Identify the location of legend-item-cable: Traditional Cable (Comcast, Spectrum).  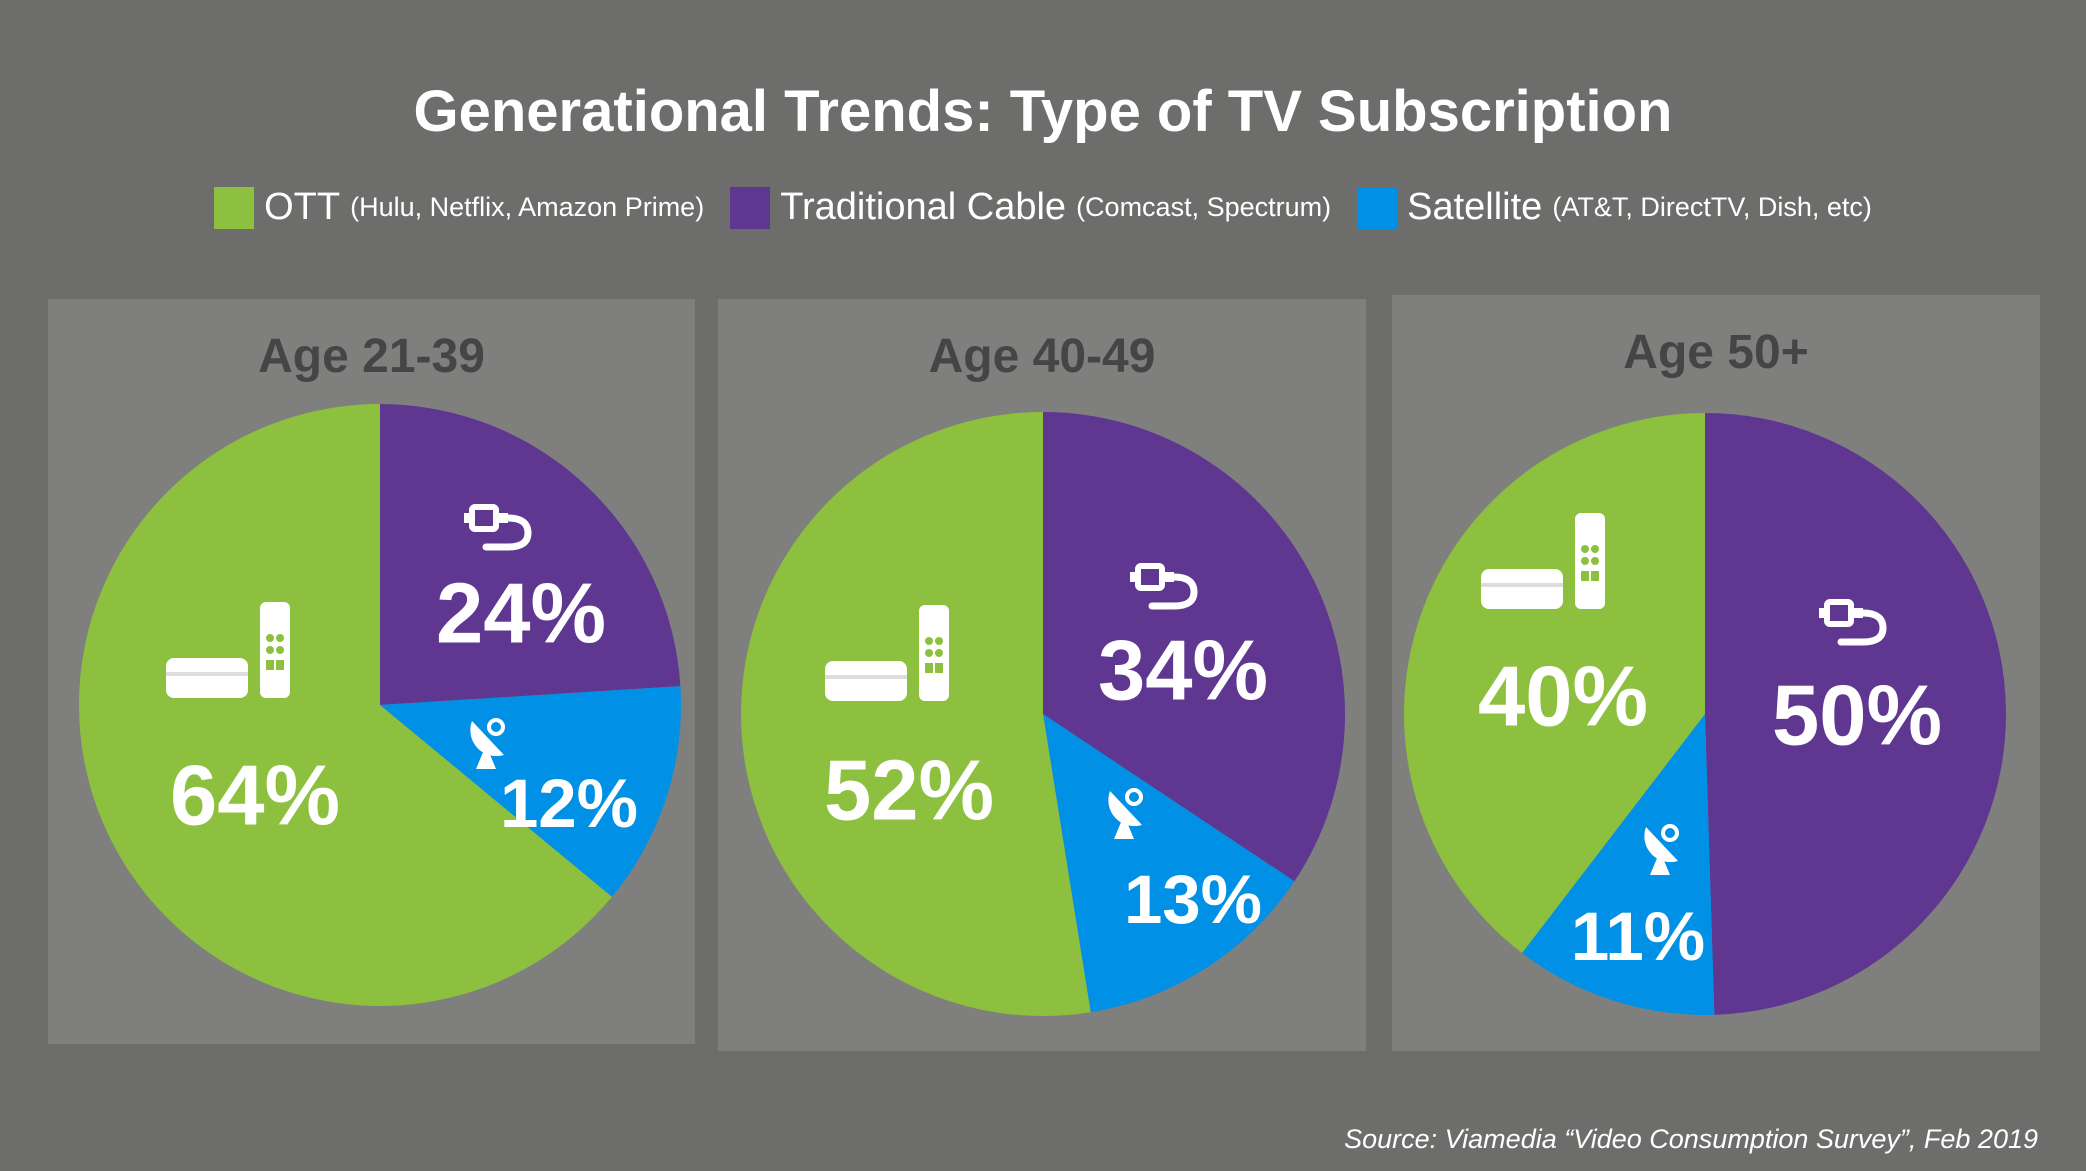
(1030, 207).